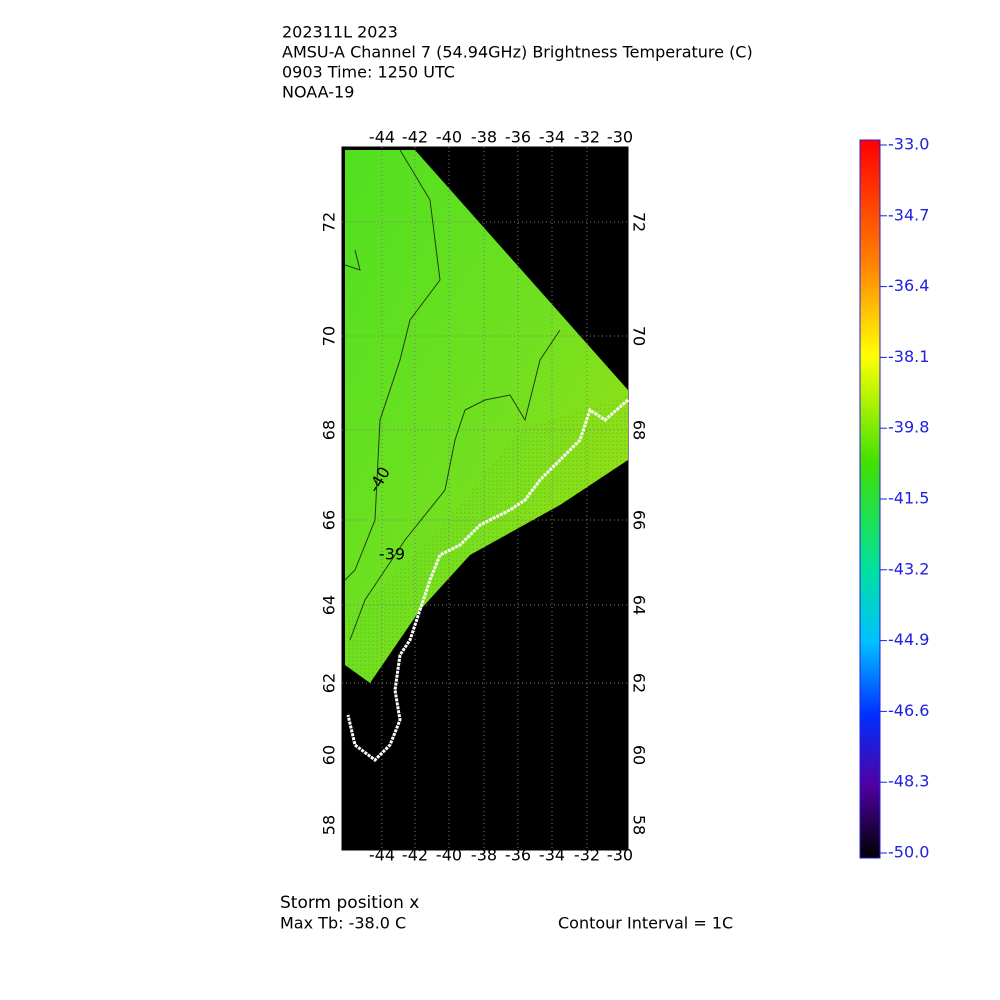 Image resolution: width=1000 pixels, height=1000 pixels. What do you see at coordinates (645, 923) in the screenshot?
I see `contour-interval: Contour Interval = 1C` at bounding box center [645, 923].